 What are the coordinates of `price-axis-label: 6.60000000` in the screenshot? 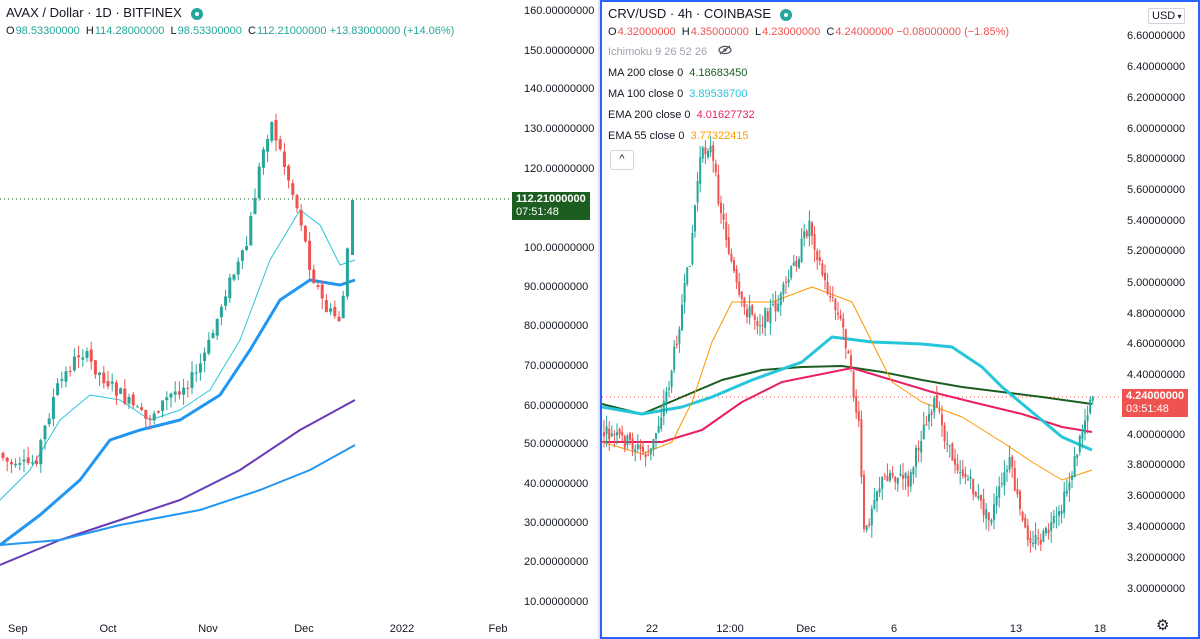 It's located at (1156, 36).